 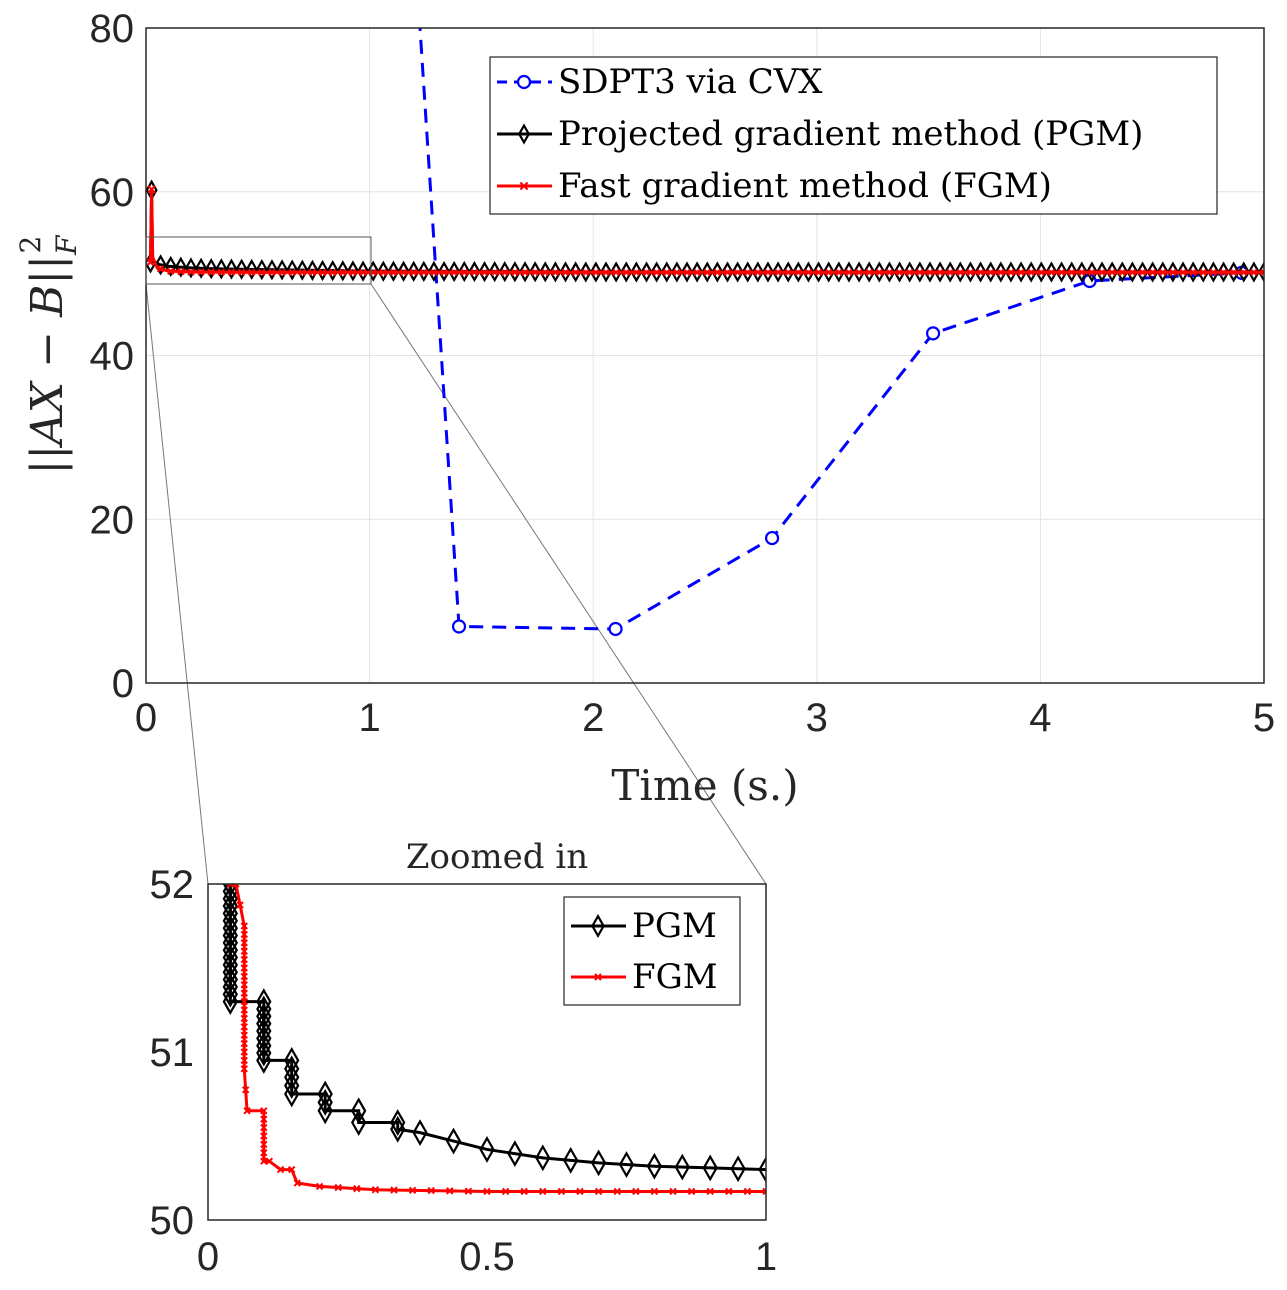 I want to click on inset-y-tick-label: 51, so click(x=172, y=1053).